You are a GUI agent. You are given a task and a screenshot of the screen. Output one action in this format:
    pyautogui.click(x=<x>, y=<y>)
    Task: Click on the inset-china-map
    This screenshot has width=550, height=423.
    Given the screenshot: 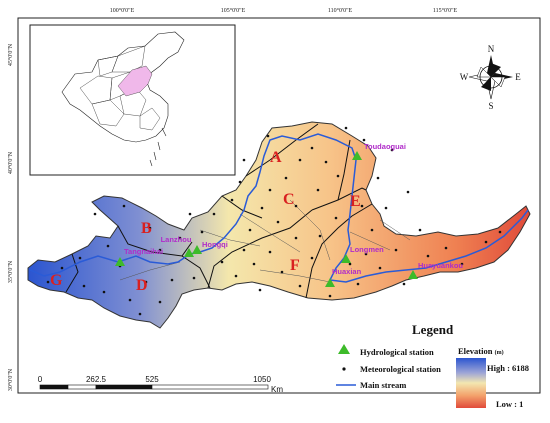 What is the action you would take?
    pyautogui.click(x=132, y=100)
    